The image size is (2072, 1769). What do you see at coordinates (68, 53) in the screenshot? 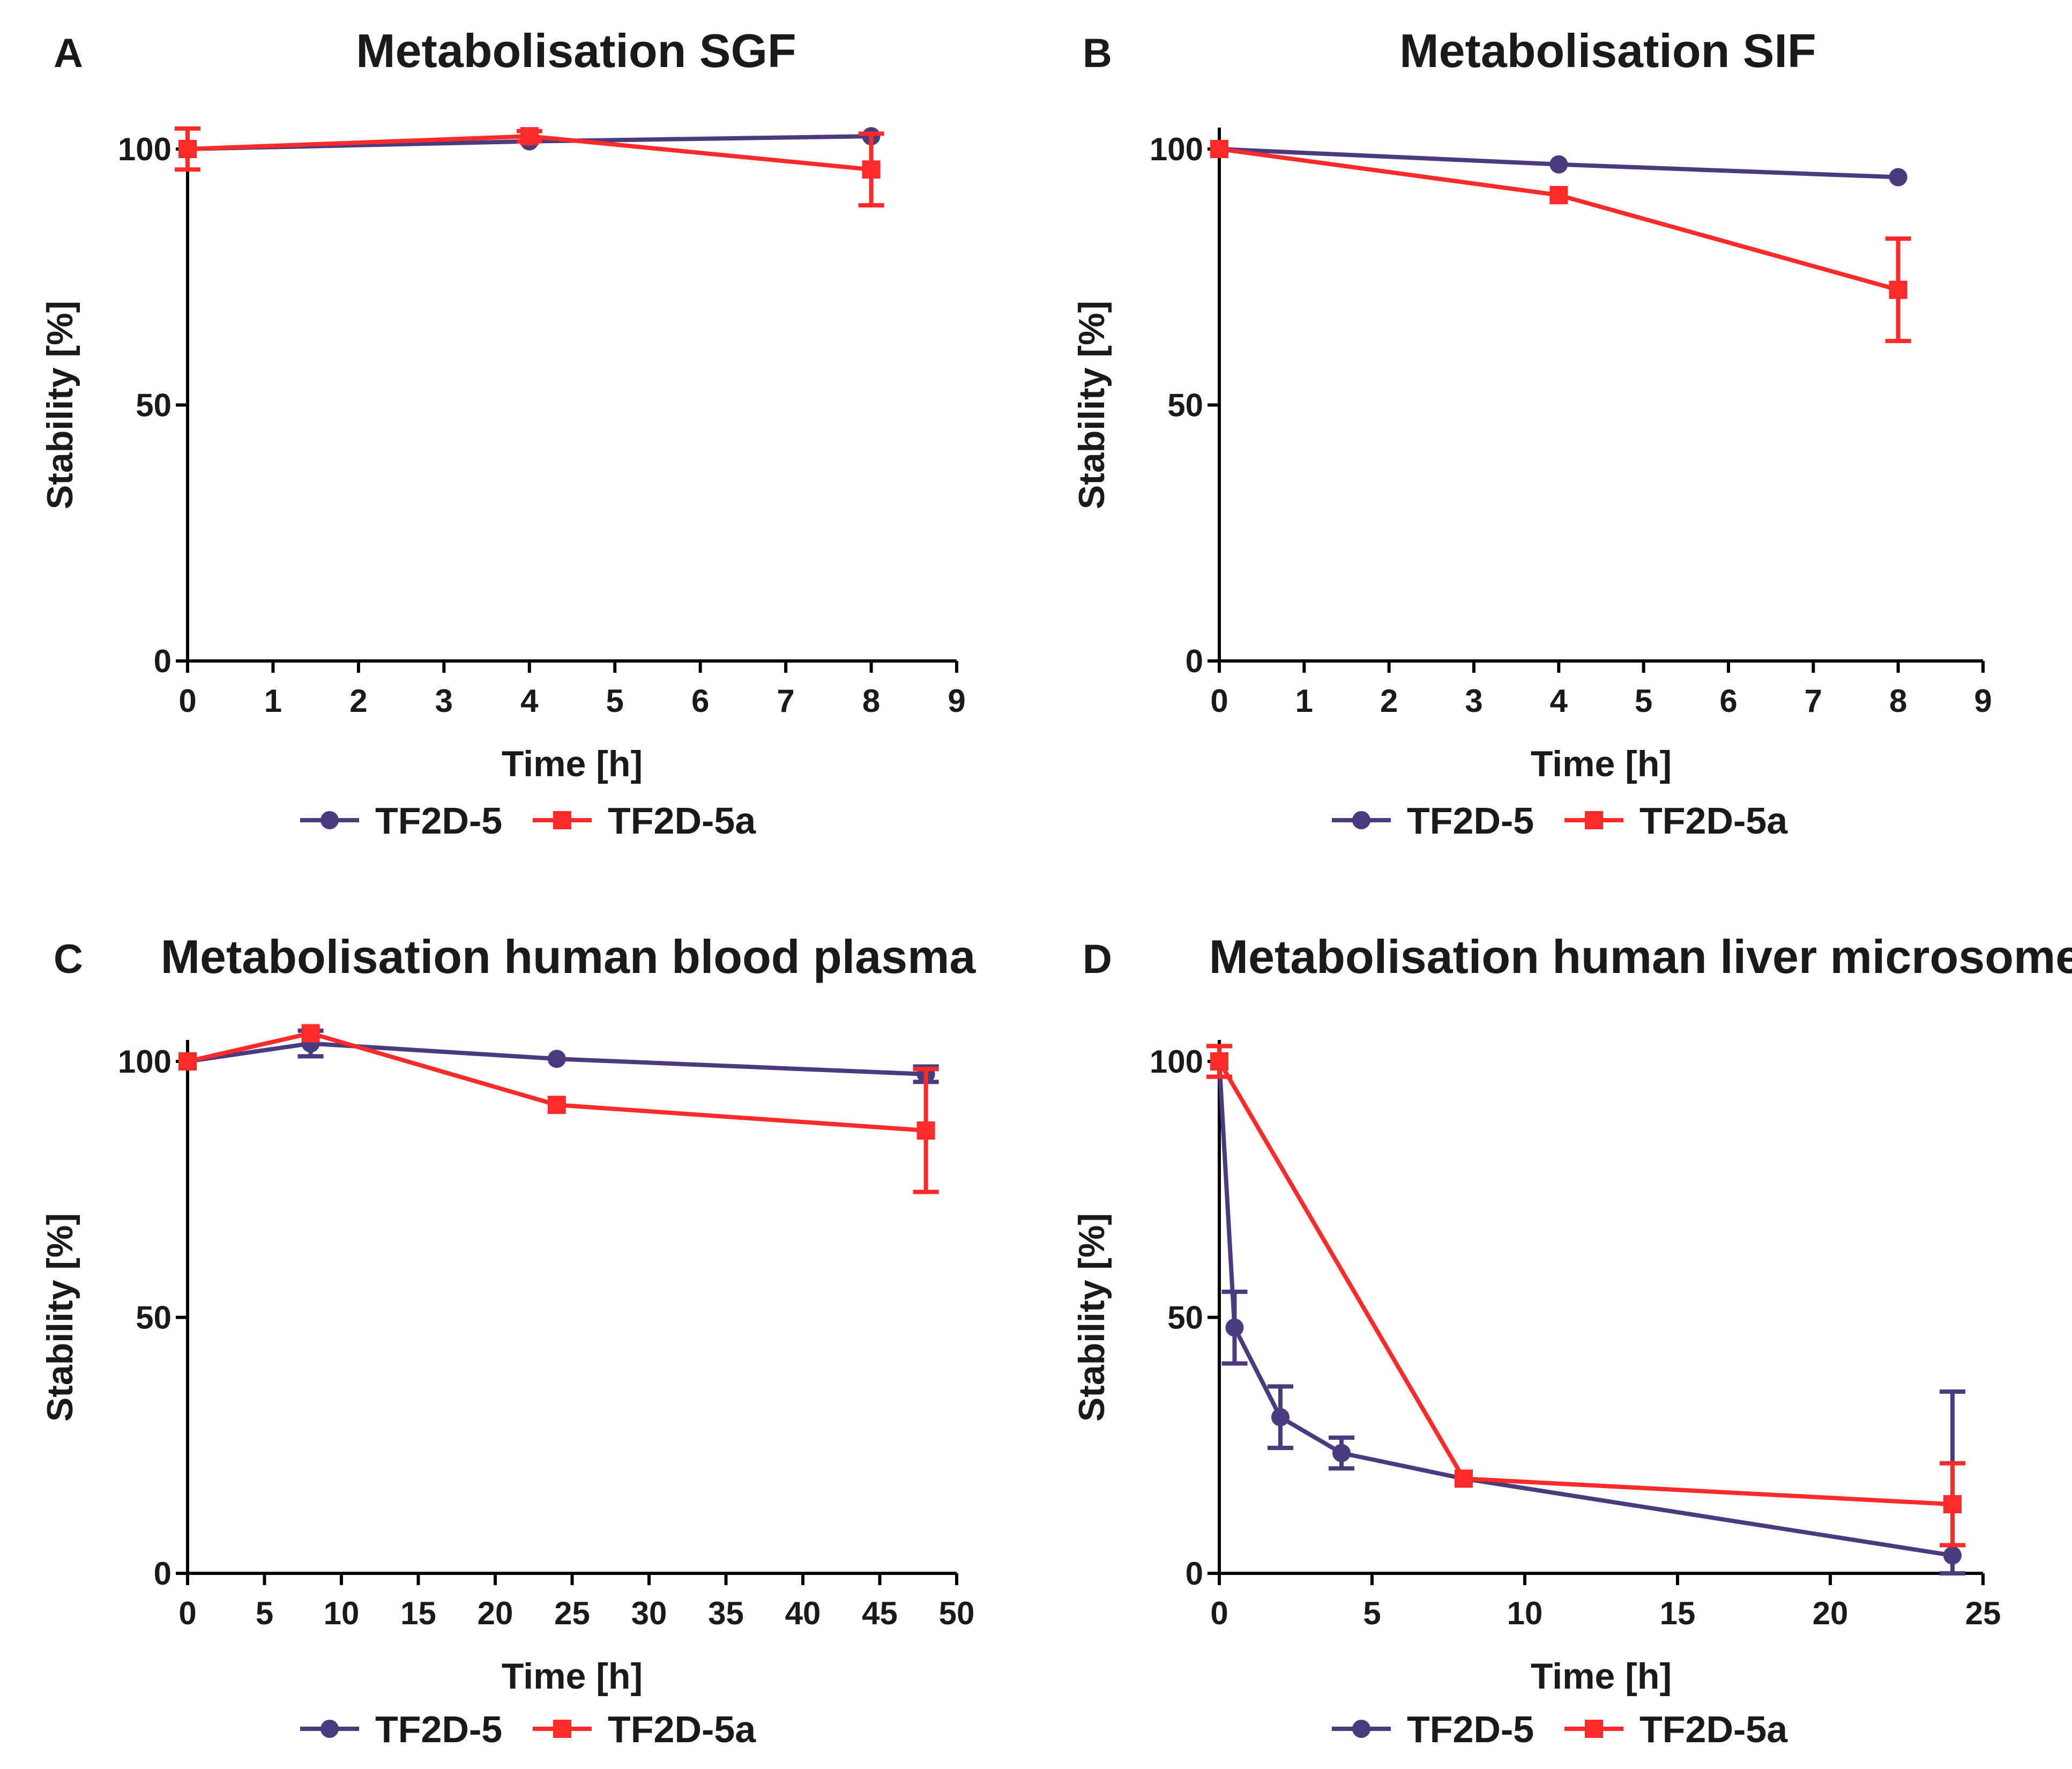
I see `panel-letter: A` at bounding box center [68, 53].